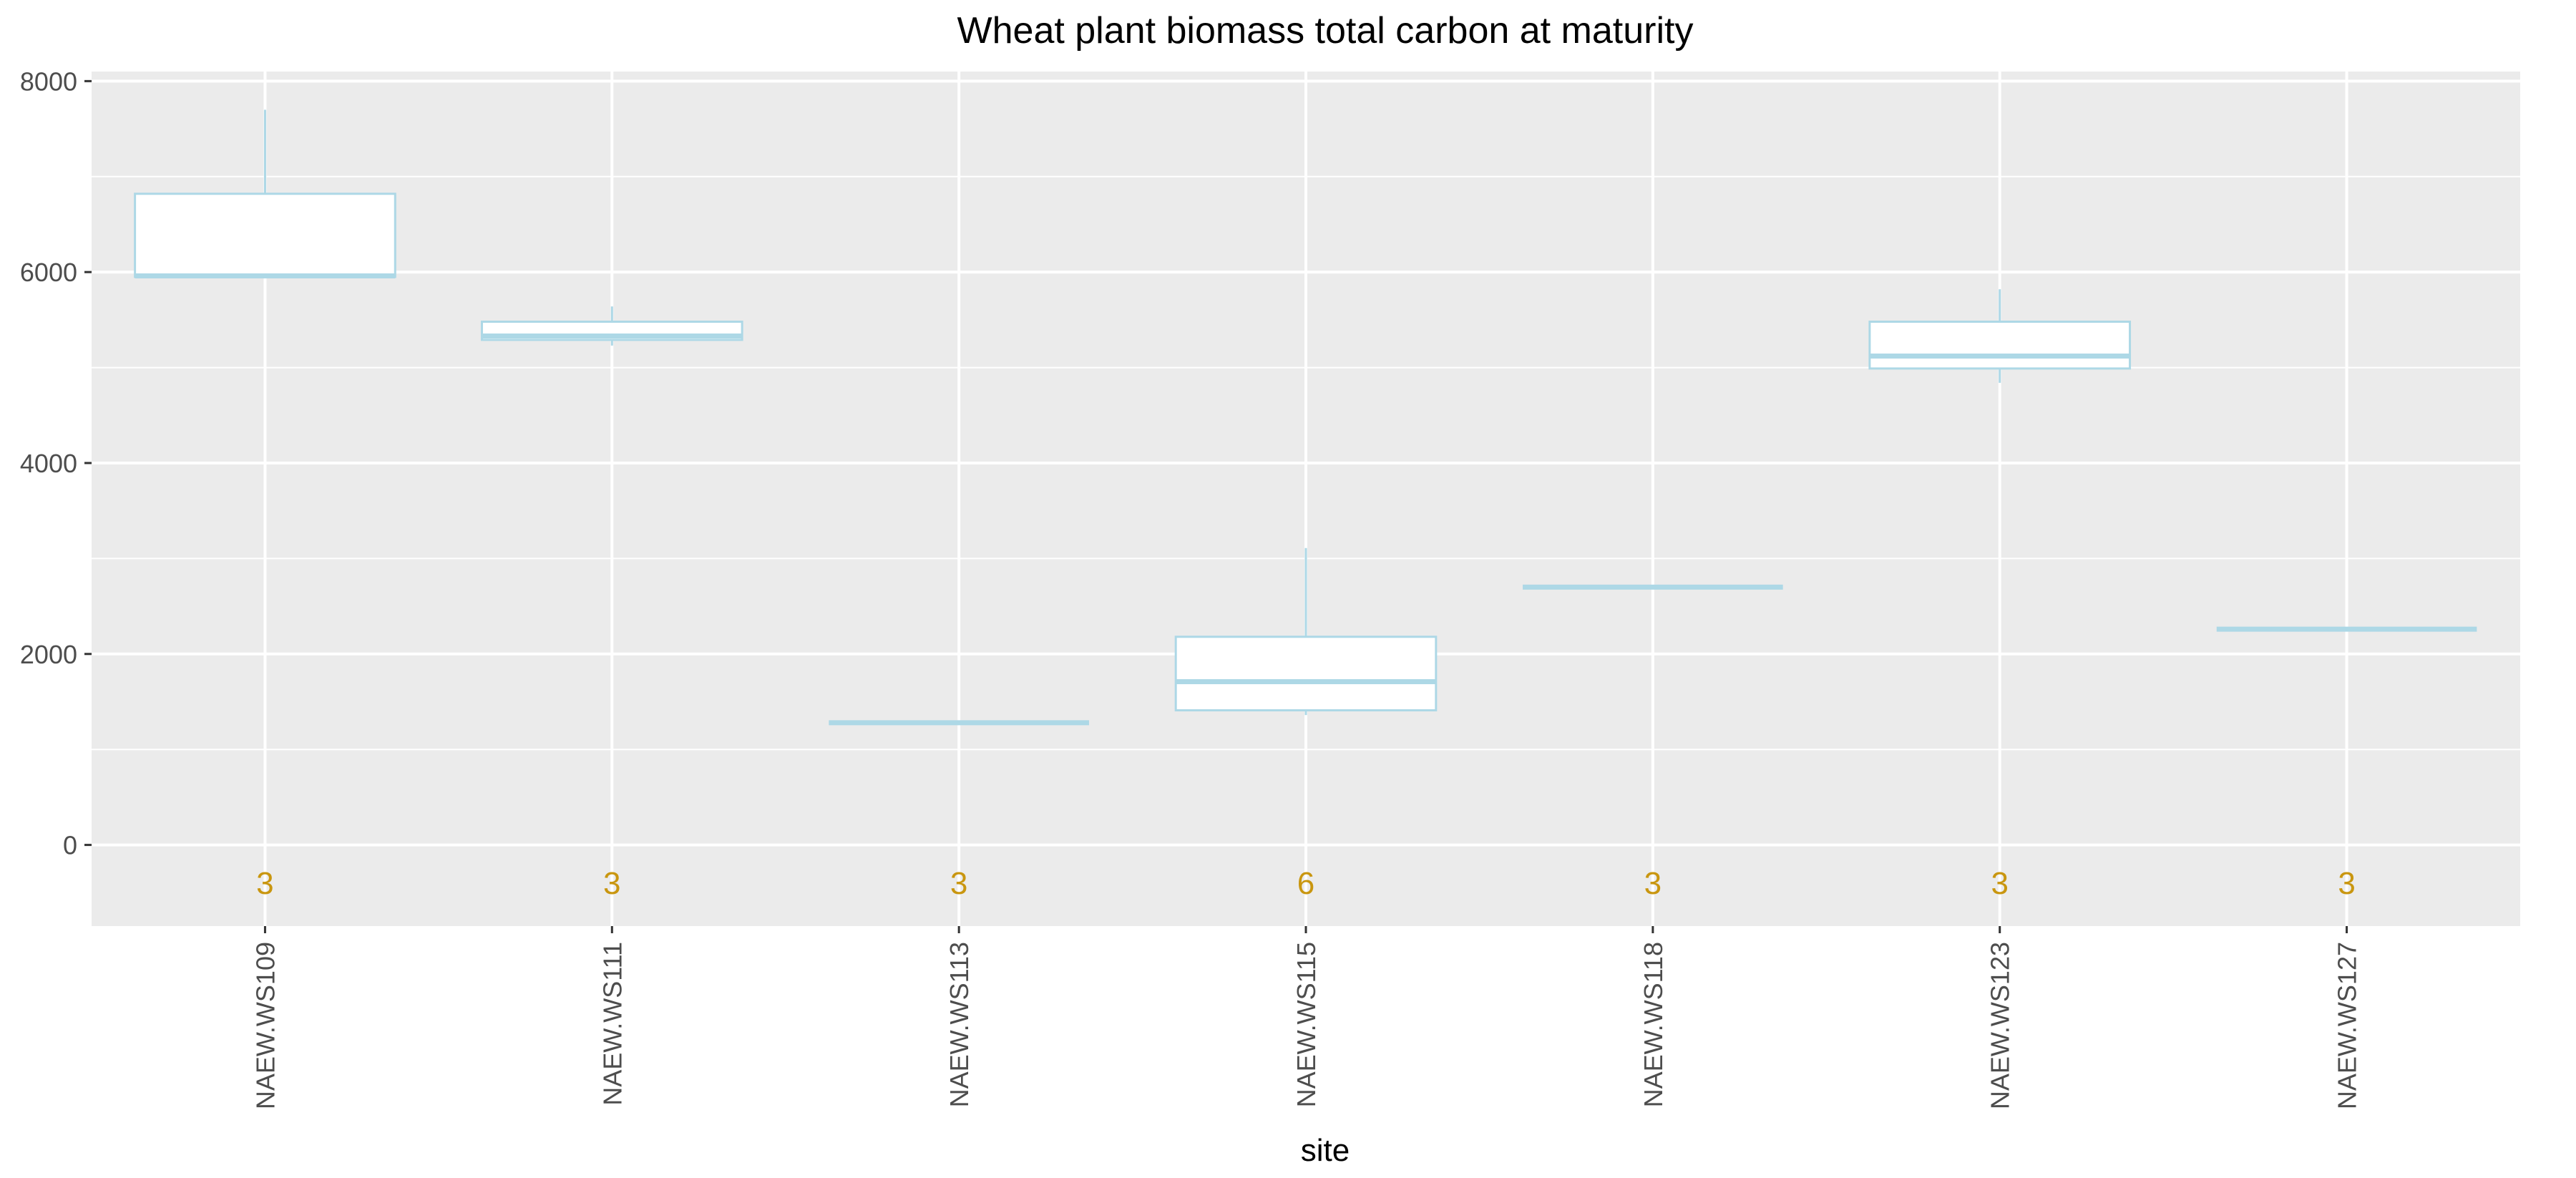 The height and width of the screenshot is (1178, 2576). I want to click on count-labels: 3 3 3 6 3 3 3, so click(1306, 883).